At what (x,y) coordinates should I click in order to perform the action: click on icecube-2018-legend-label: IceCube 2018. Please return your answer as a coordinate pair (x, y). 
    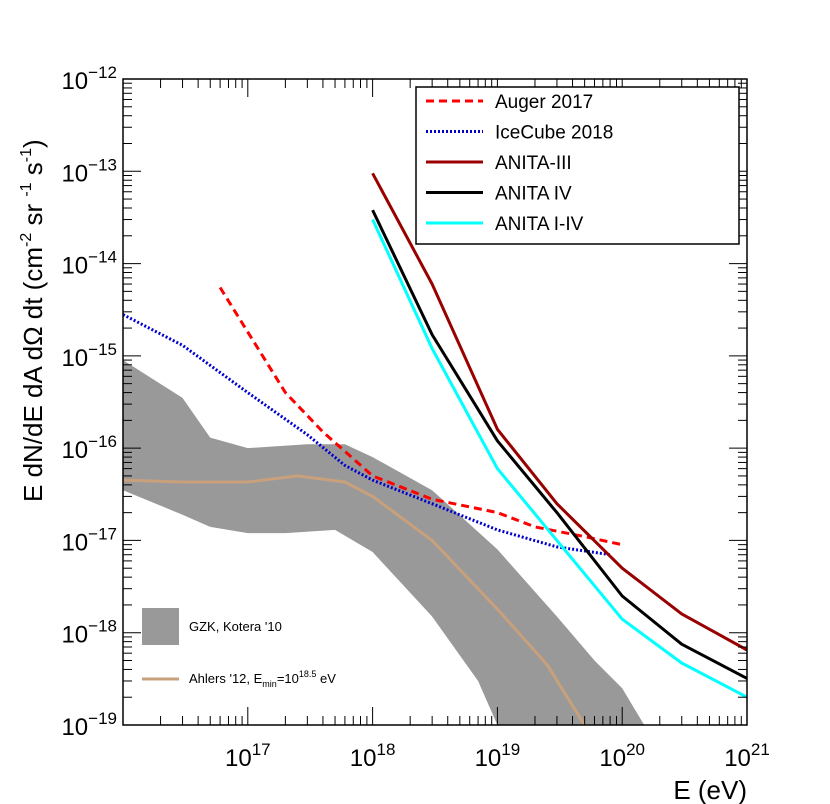
    Looking at the image, I should click on (554, 133).